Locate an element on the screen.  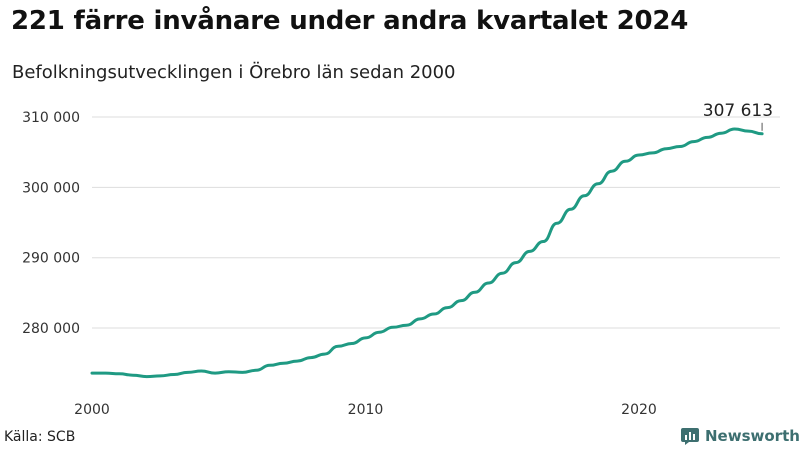
x-tick-label: 2010 is located at coordinates (366, 410).